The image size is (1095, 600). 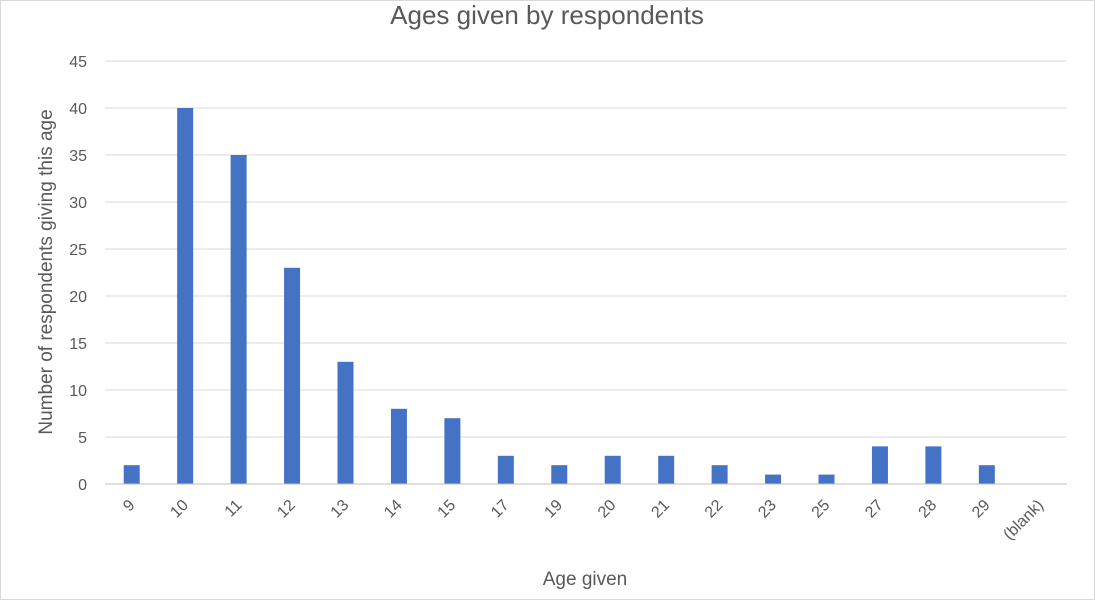 What do you see at coordinates (129, 506) in the screenshot?
I see `x-tick-label: 9` at bounding box center [129, 506].